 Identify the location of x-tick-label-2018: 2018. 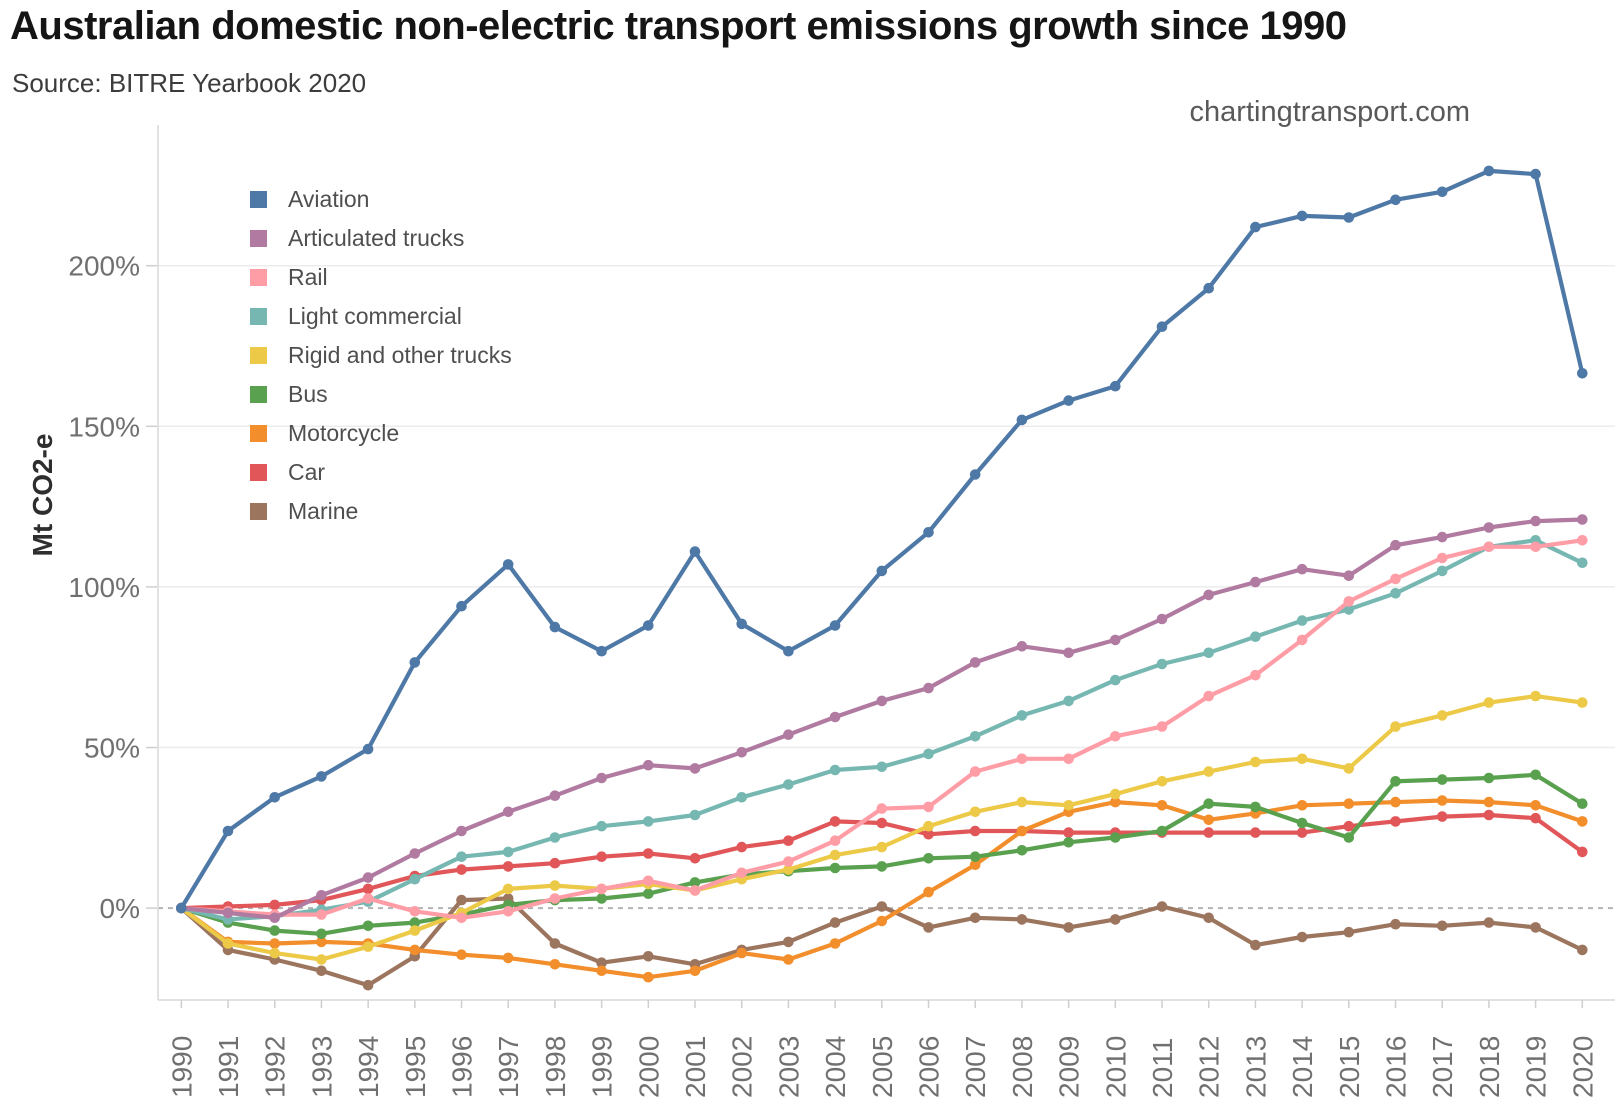
(1489, 1067).